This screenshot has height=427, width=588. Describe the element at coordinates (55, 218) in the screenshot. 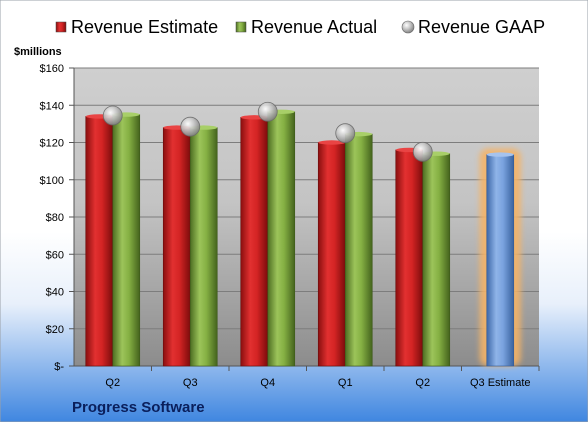

I see `y-tick-label: $80` at that location.